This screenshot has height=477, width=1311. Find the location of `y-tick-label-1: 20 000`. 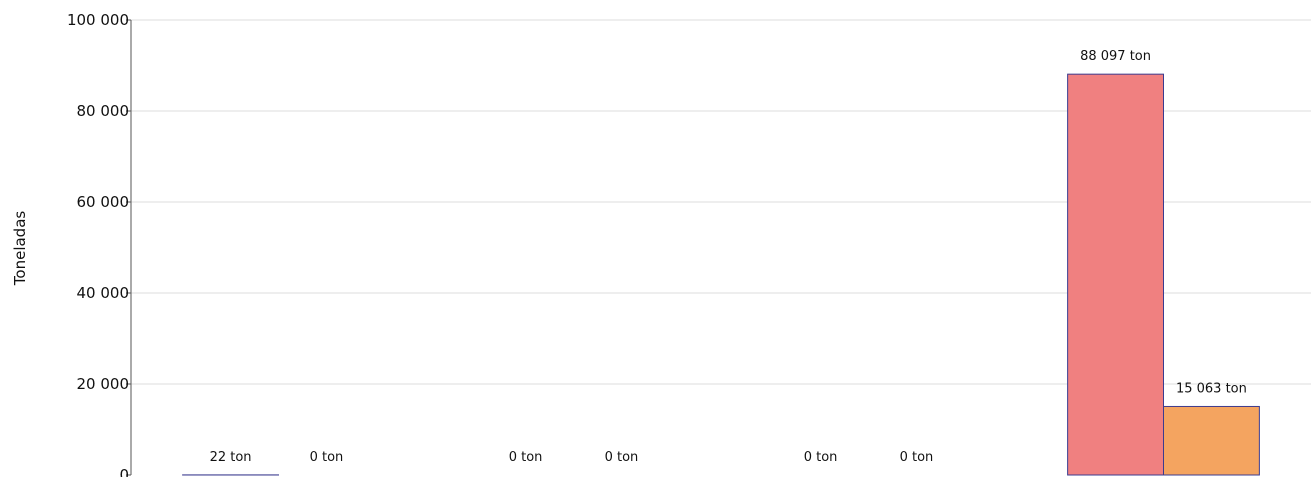

y-tick-label-1: 20 000 is located at coordinates (103, 384).